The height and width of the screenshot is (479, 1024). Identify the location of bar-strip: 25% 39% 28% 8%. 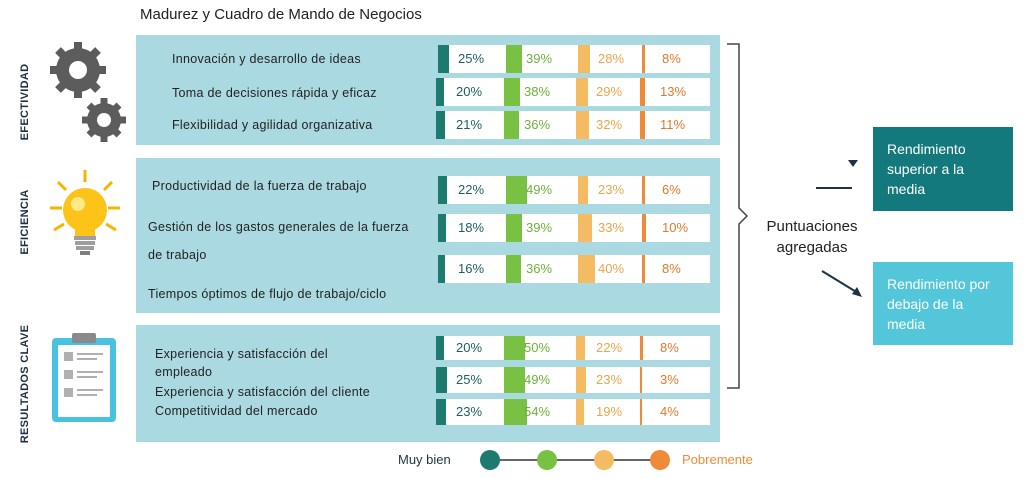
(574, 59).